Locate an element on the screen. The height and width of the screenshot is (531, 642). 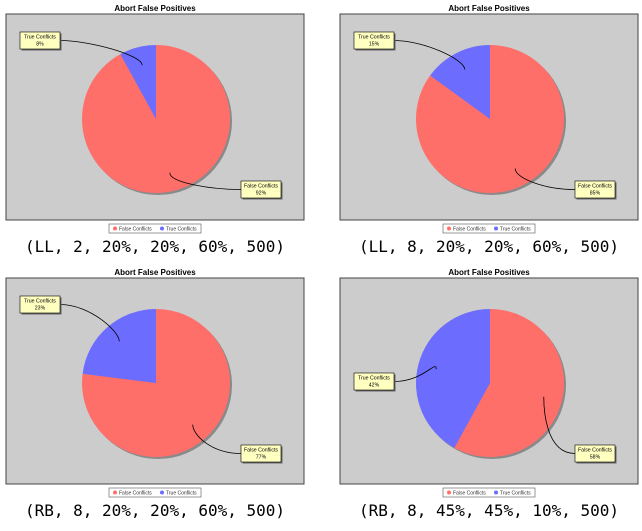
slice-label: 77% is located at coordinates (261, 458).